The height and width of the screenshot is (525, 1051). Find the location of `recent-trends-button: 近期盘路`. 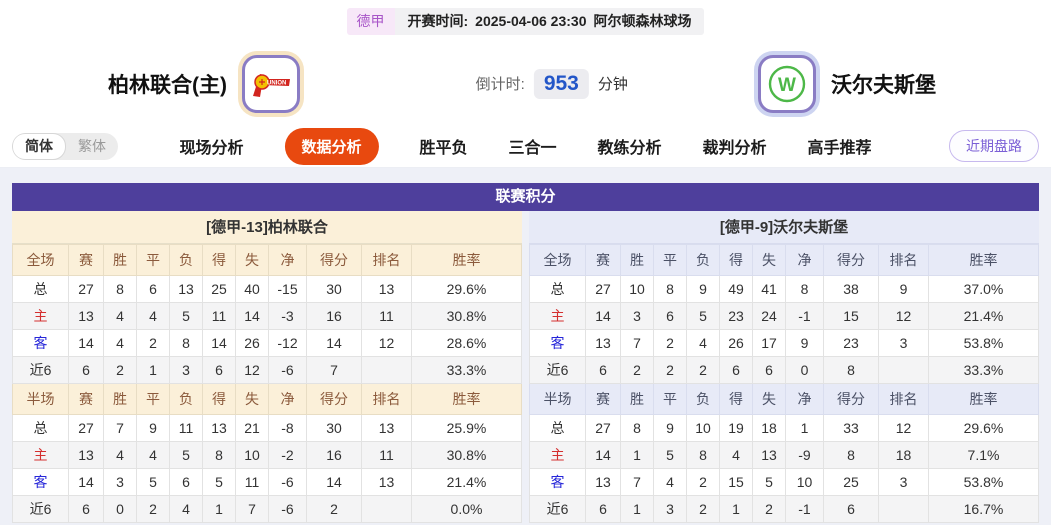

recent-trends-button: 近期盘路 is located at coordinates (994, 146).